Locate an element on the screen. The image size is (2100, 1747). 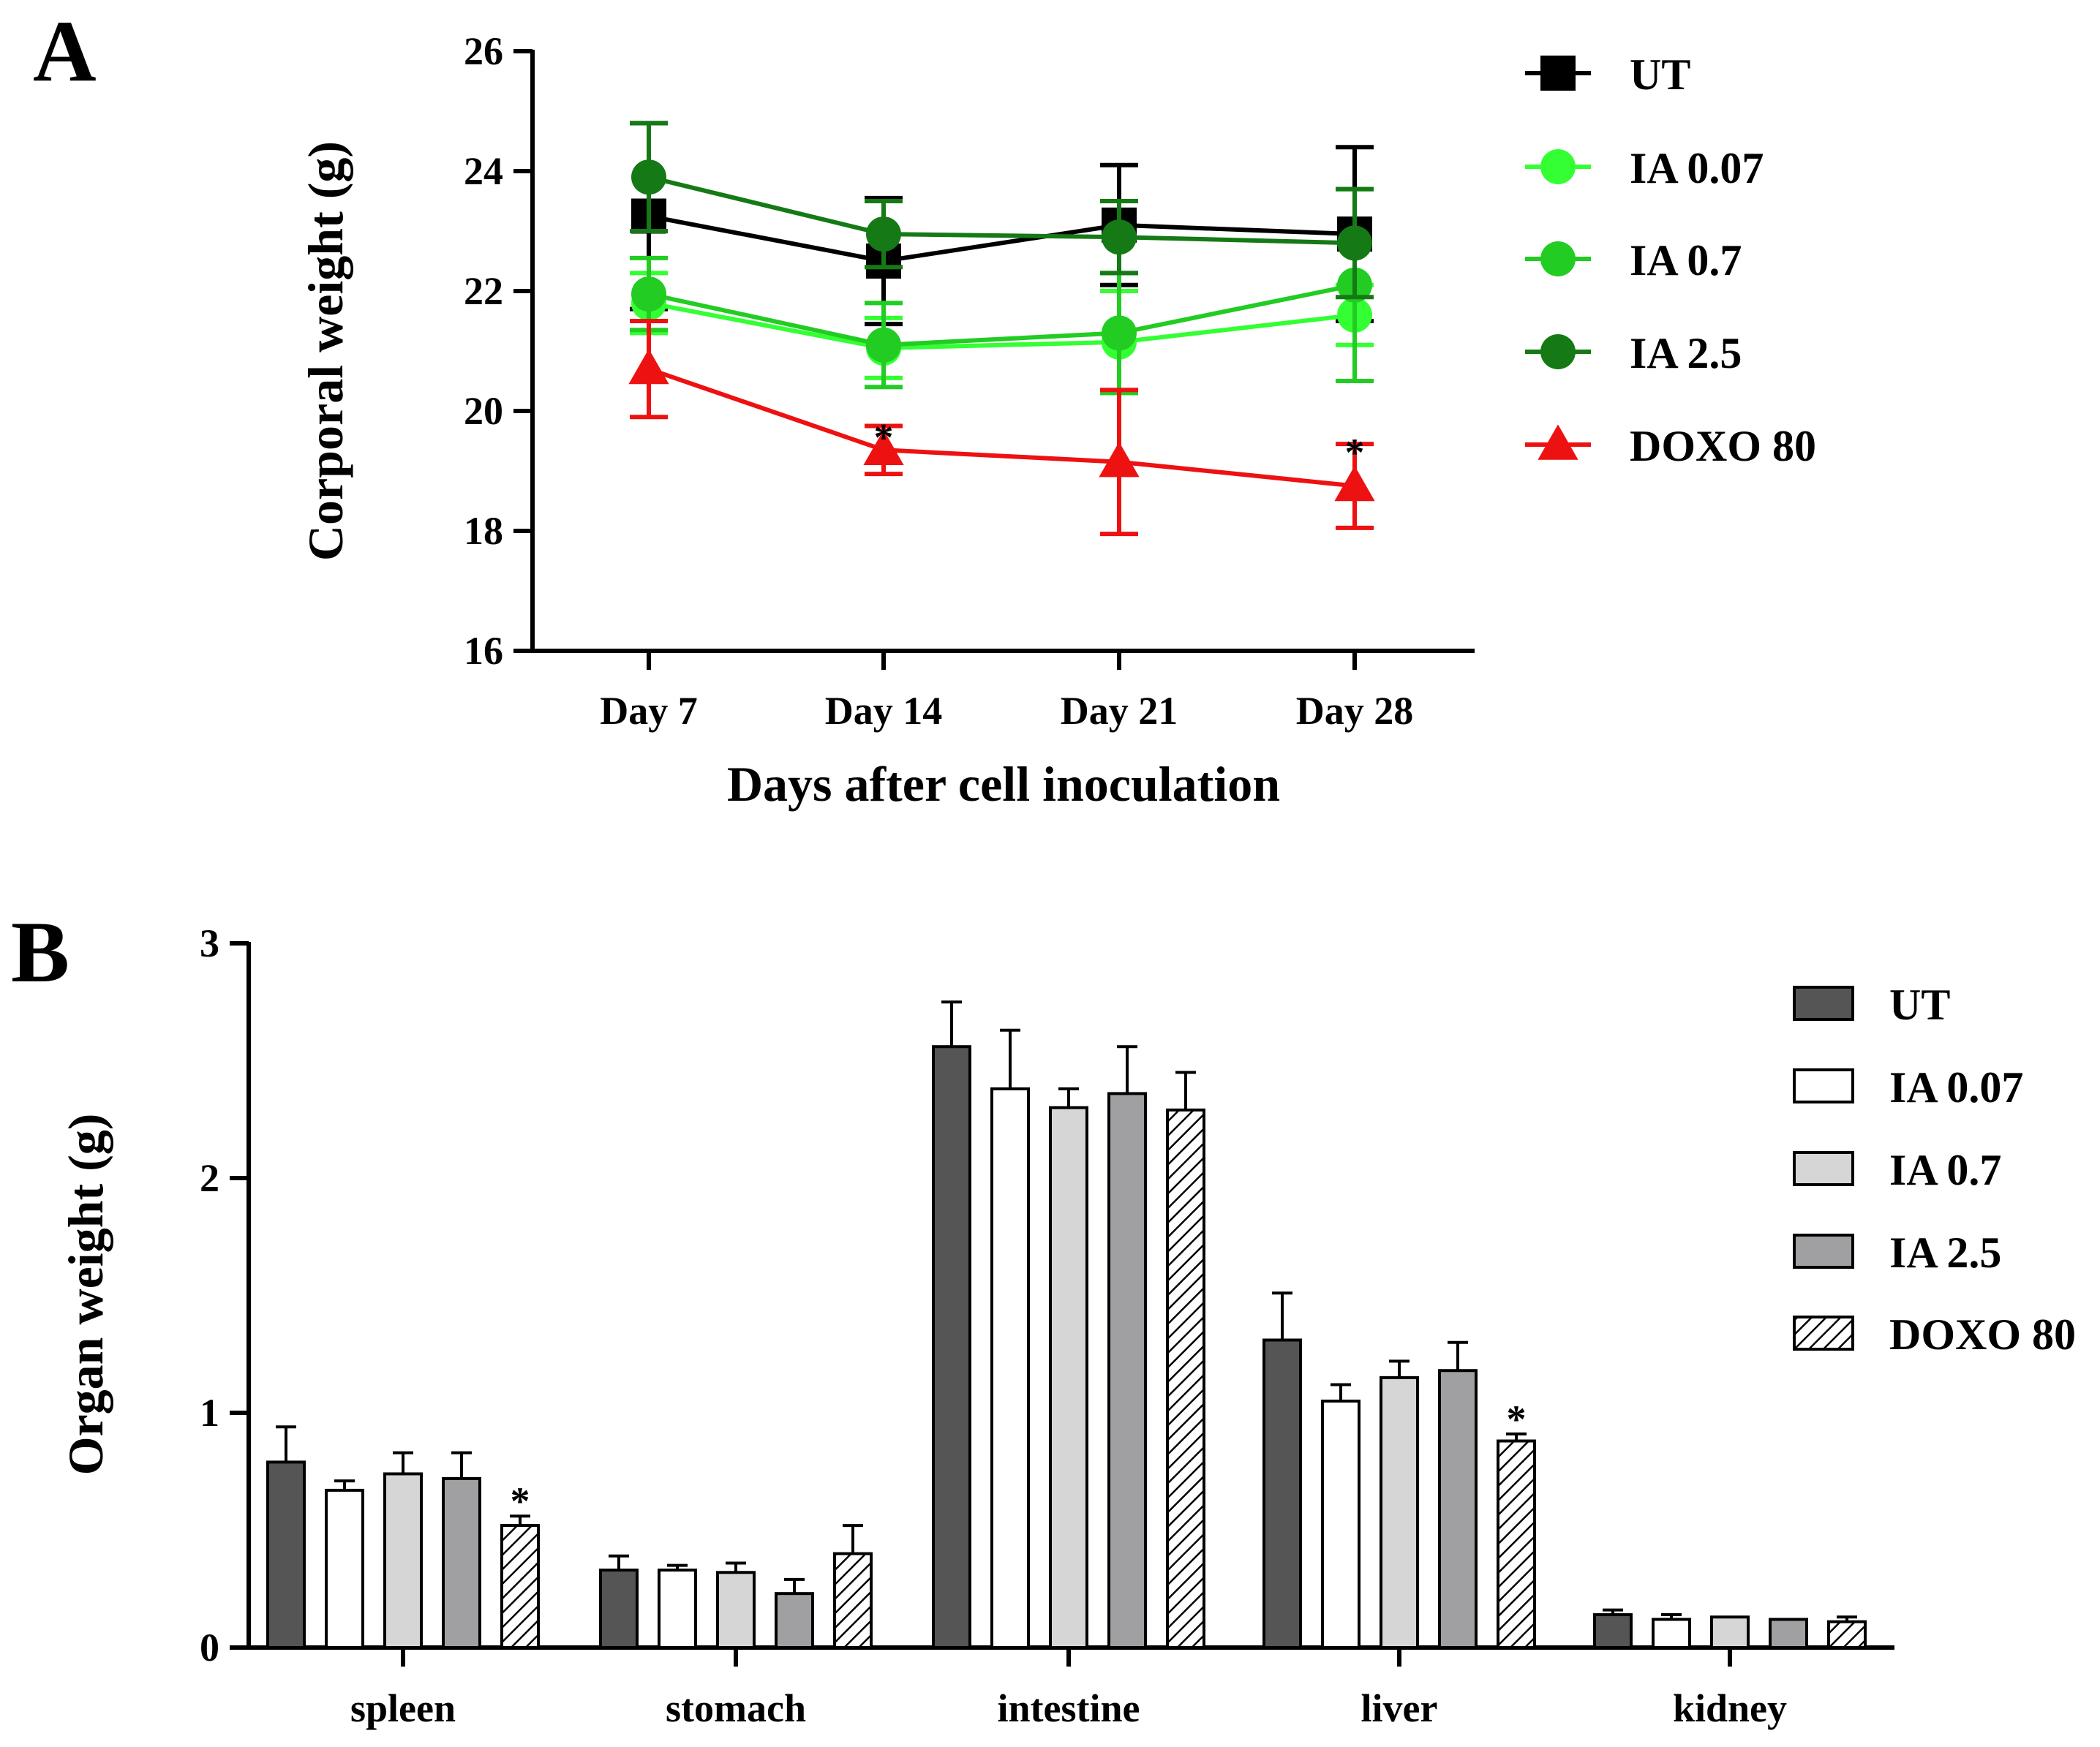
x-tick-label: Day 7 is located at coordinates (649, 711).